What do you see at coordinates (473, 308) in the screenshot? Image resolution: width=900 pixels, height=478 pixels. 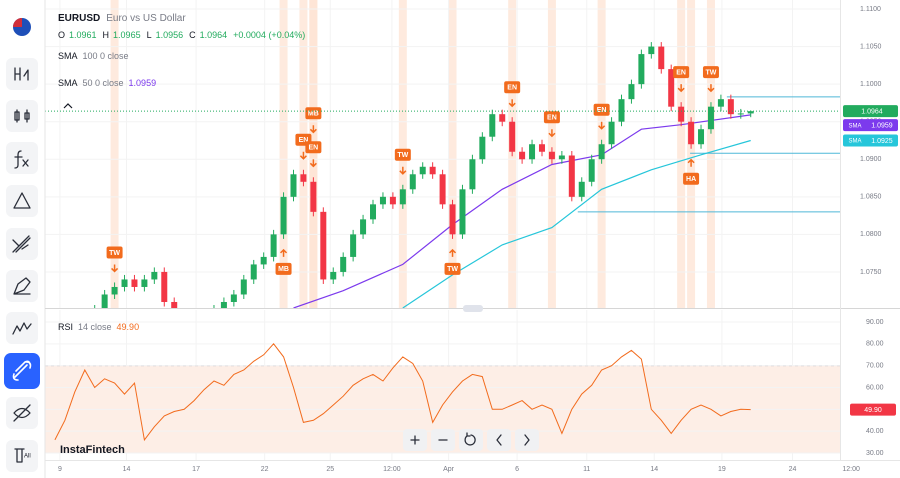 I see `pane-handle` at bounding box center [473, 308].